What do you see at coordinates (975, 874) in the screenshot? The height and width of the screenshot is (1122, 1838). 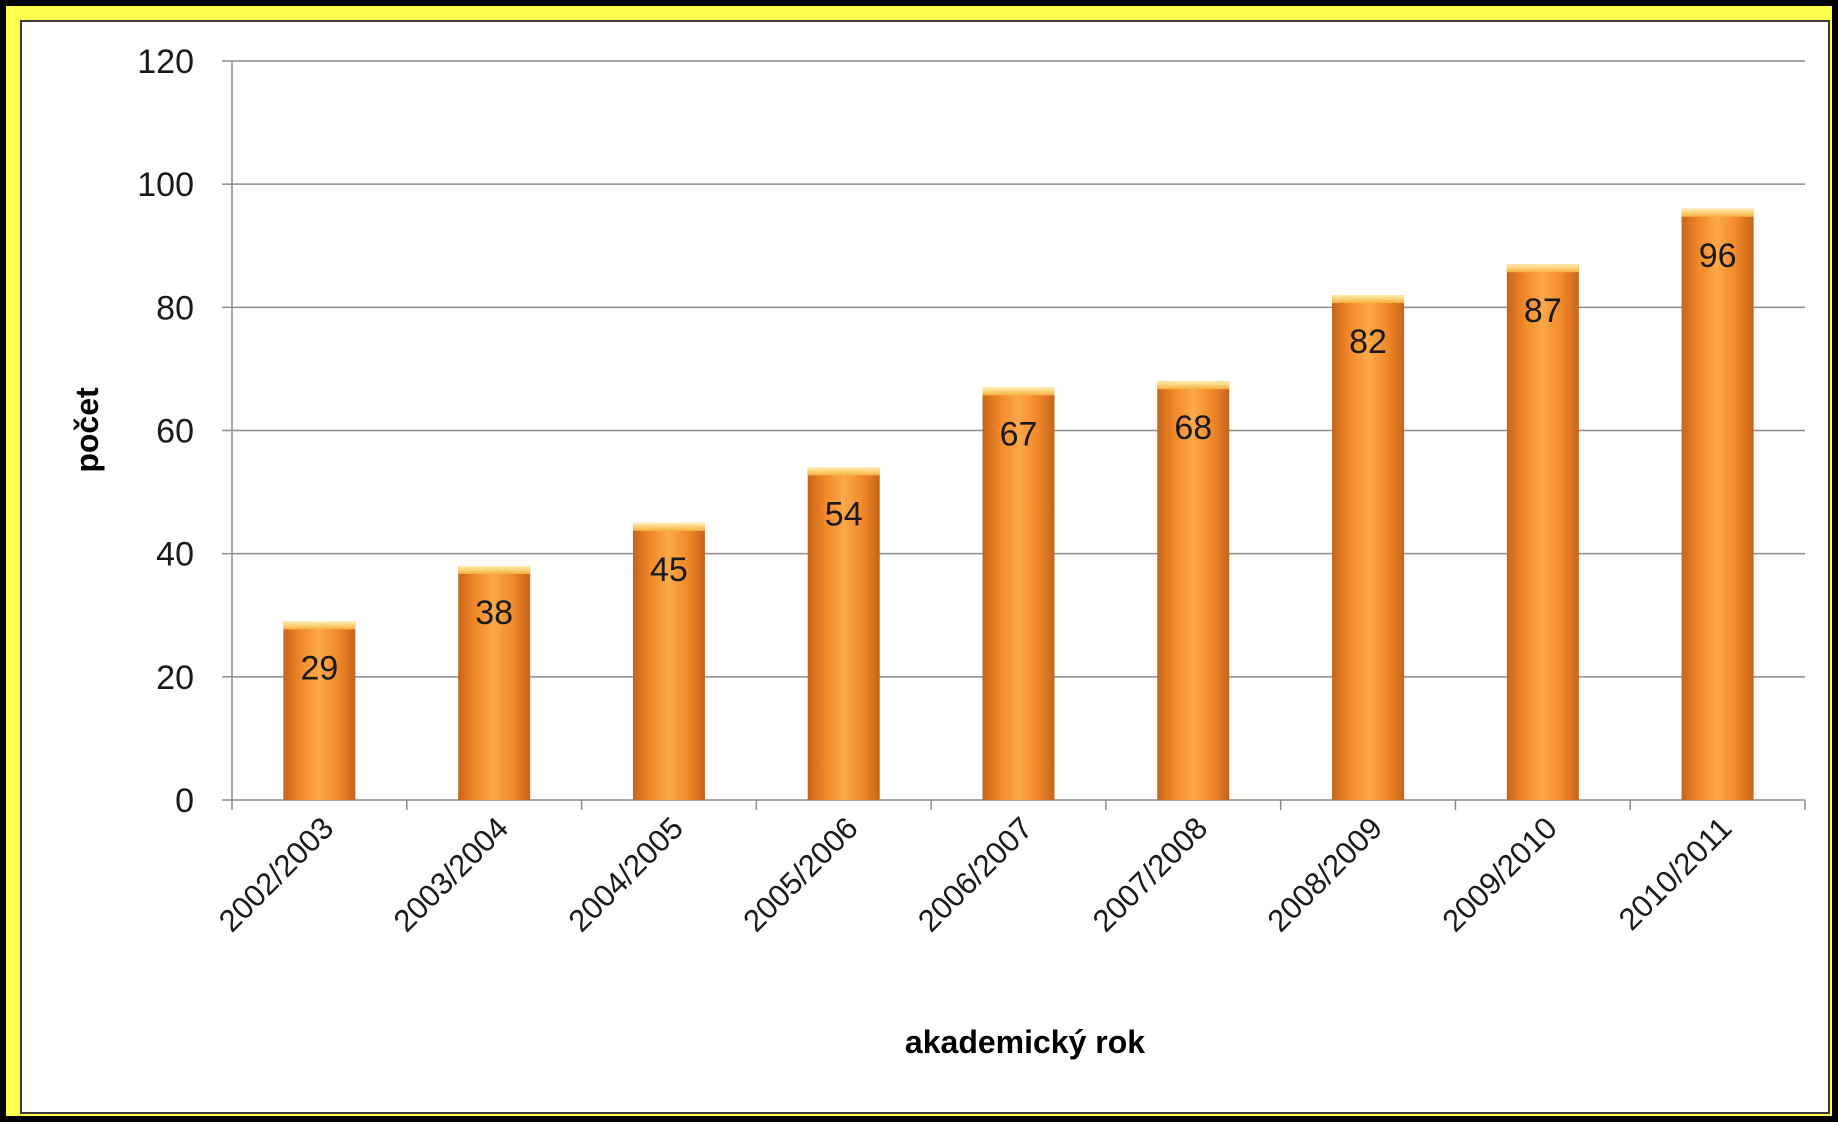 I see `x-tick-label: 2006/2007` at bounding box center [975, 874].